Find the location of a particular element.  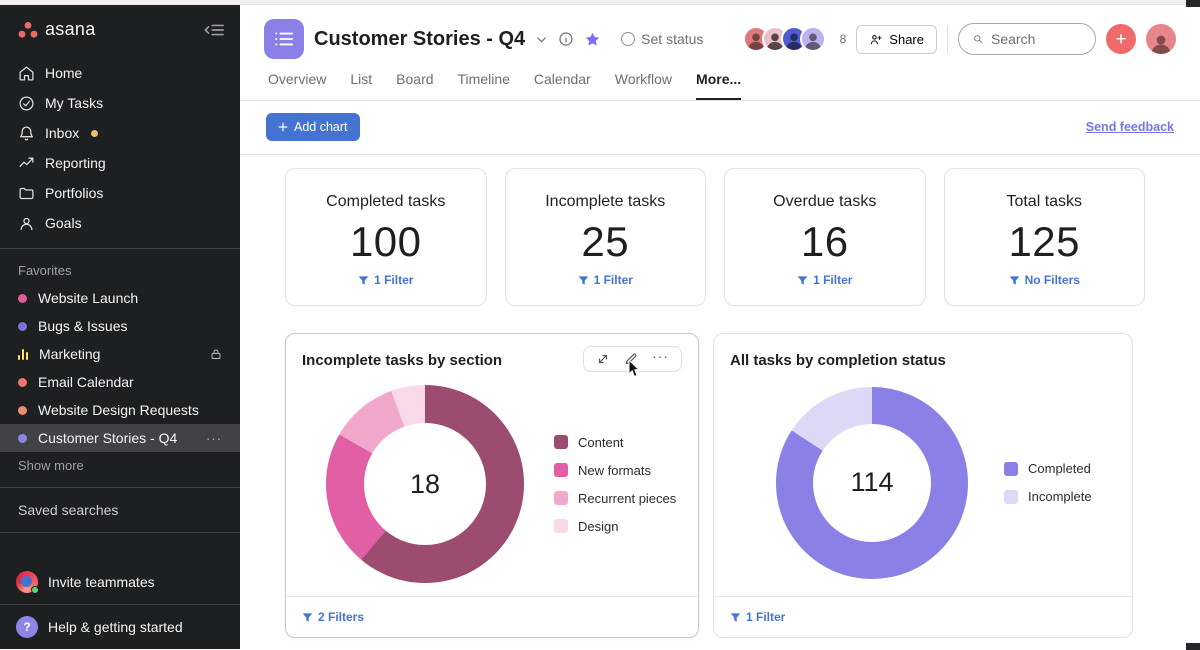

tab-calendar: Calendar is located at coordinates (562, 79).